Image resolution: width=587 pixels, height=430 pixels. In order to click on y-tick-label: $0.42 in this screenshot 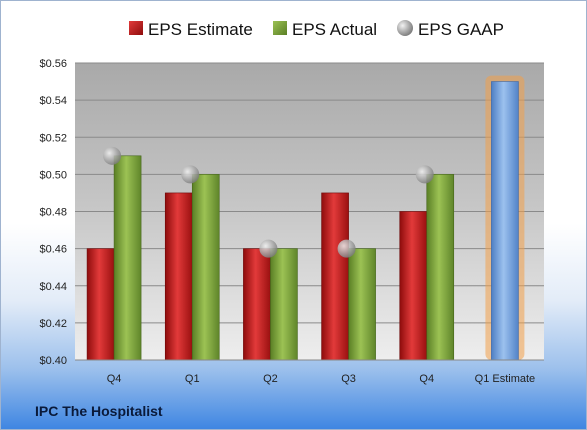, I will do `click(53, 324)`.